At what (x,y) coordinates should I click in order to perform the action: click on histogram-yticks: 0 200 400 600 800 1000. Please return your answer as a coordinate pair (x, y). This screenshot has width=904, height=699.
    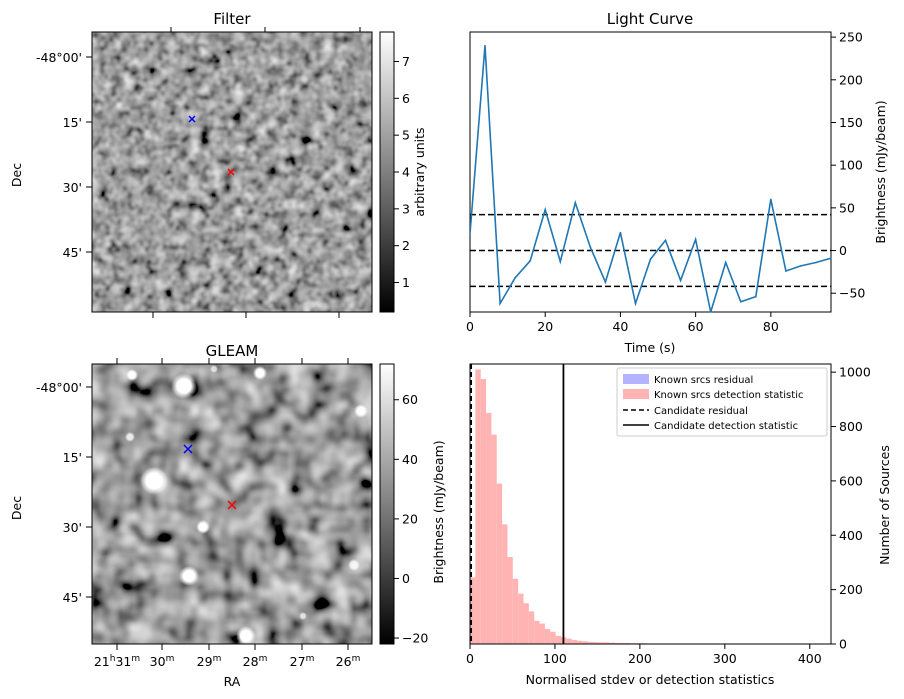
    Looking at the image, I should click on (851, 508).